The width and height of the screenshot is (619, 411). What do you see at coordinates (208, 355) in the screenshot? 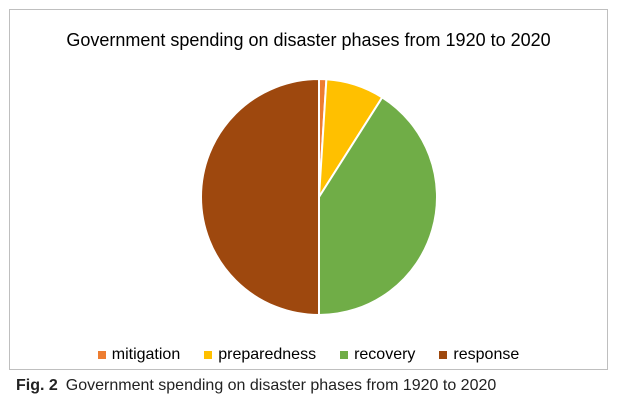
I see `legend-swatch-preparedness` at bounding box center [208, 355].